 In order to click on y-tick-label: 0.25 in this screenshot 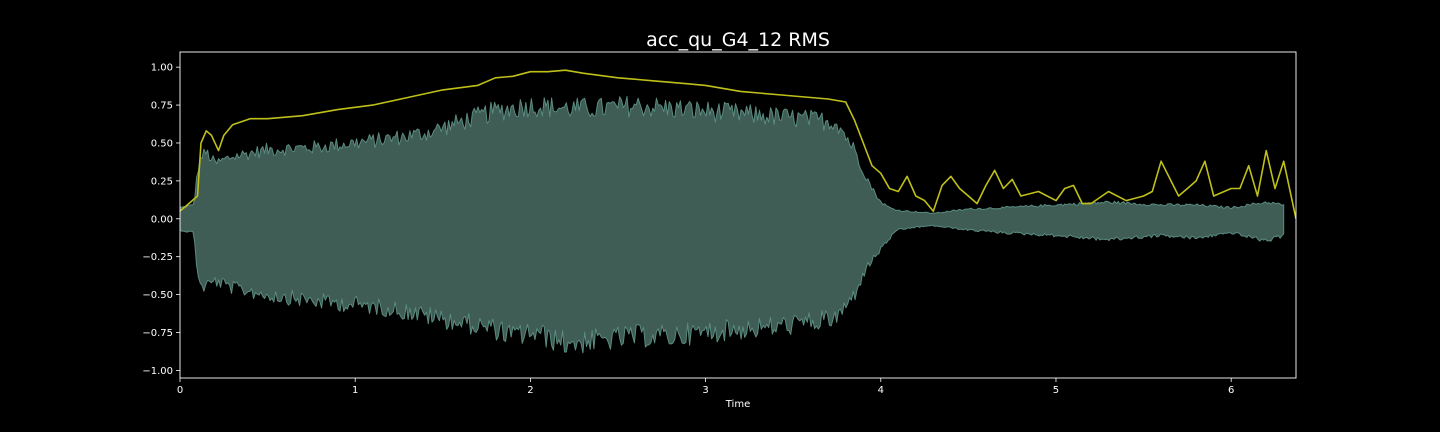, I will do `click(162, 181)`.